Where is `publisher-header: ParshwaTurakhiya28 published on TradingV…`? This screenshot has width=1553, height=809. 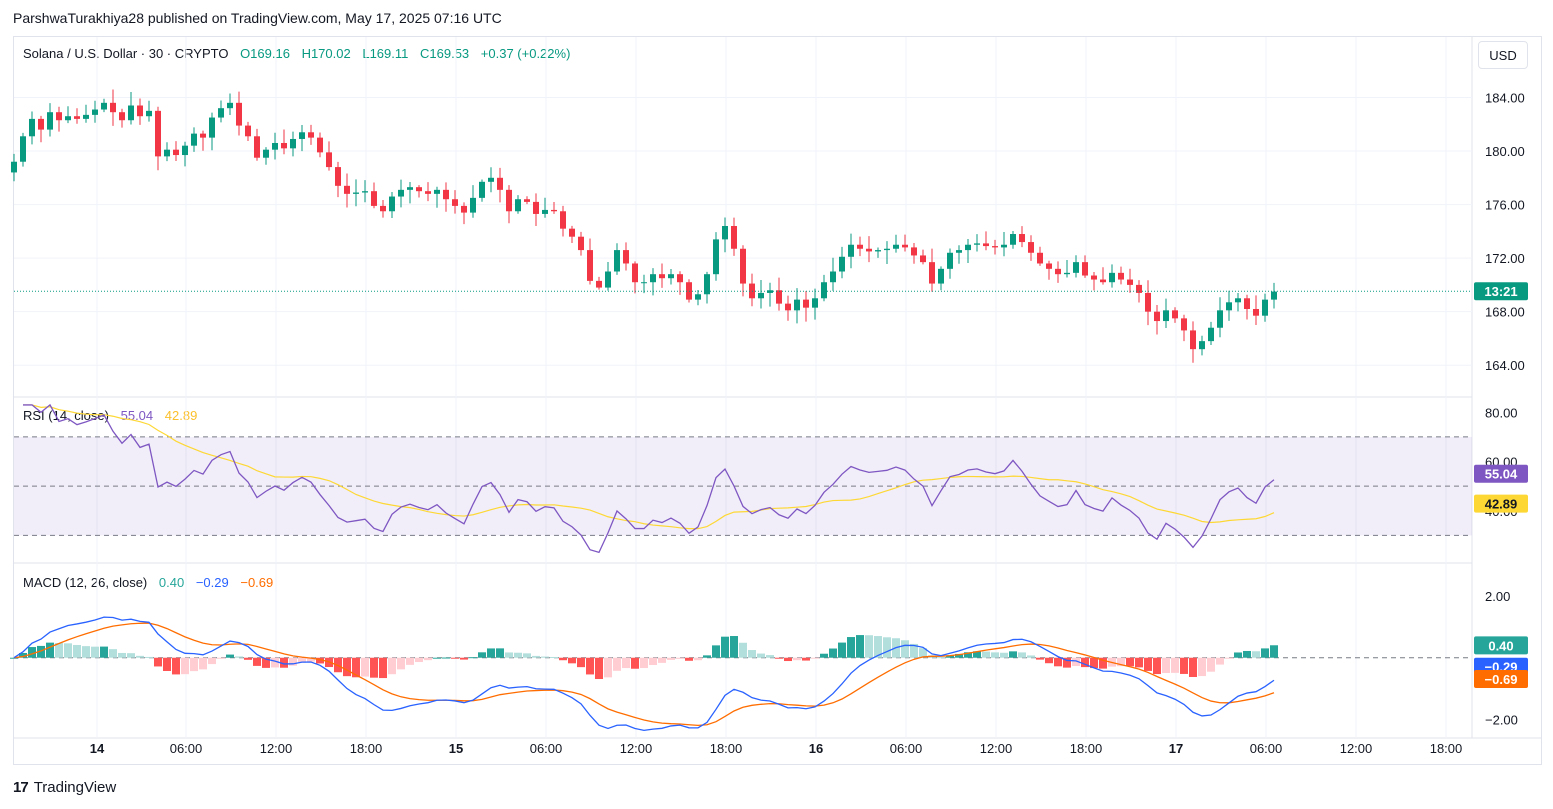 publisher-header: ParshwaTurakhiya28 published on TradingV… is located at coordinates (257, 18).